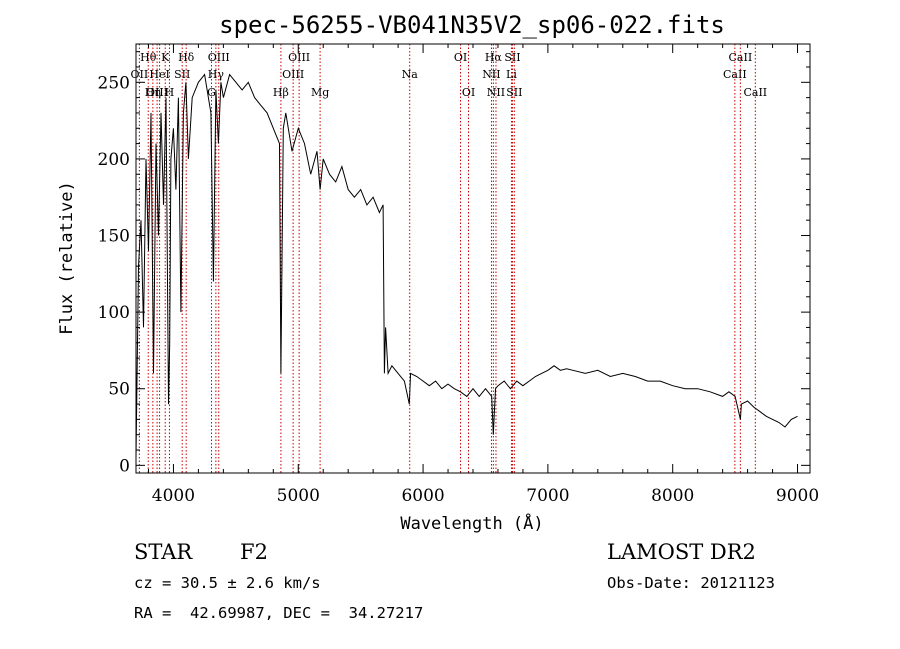 This screenshot has height=649, width=900. I want to click on object-class: STAR, so click(163, 552).